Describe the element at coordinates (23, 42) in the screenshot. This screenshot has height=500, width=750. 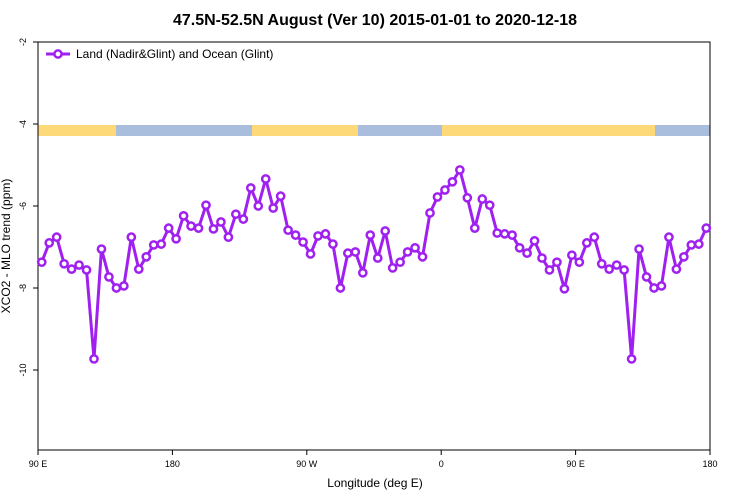
I see `y-tick-label: -2` at that location.